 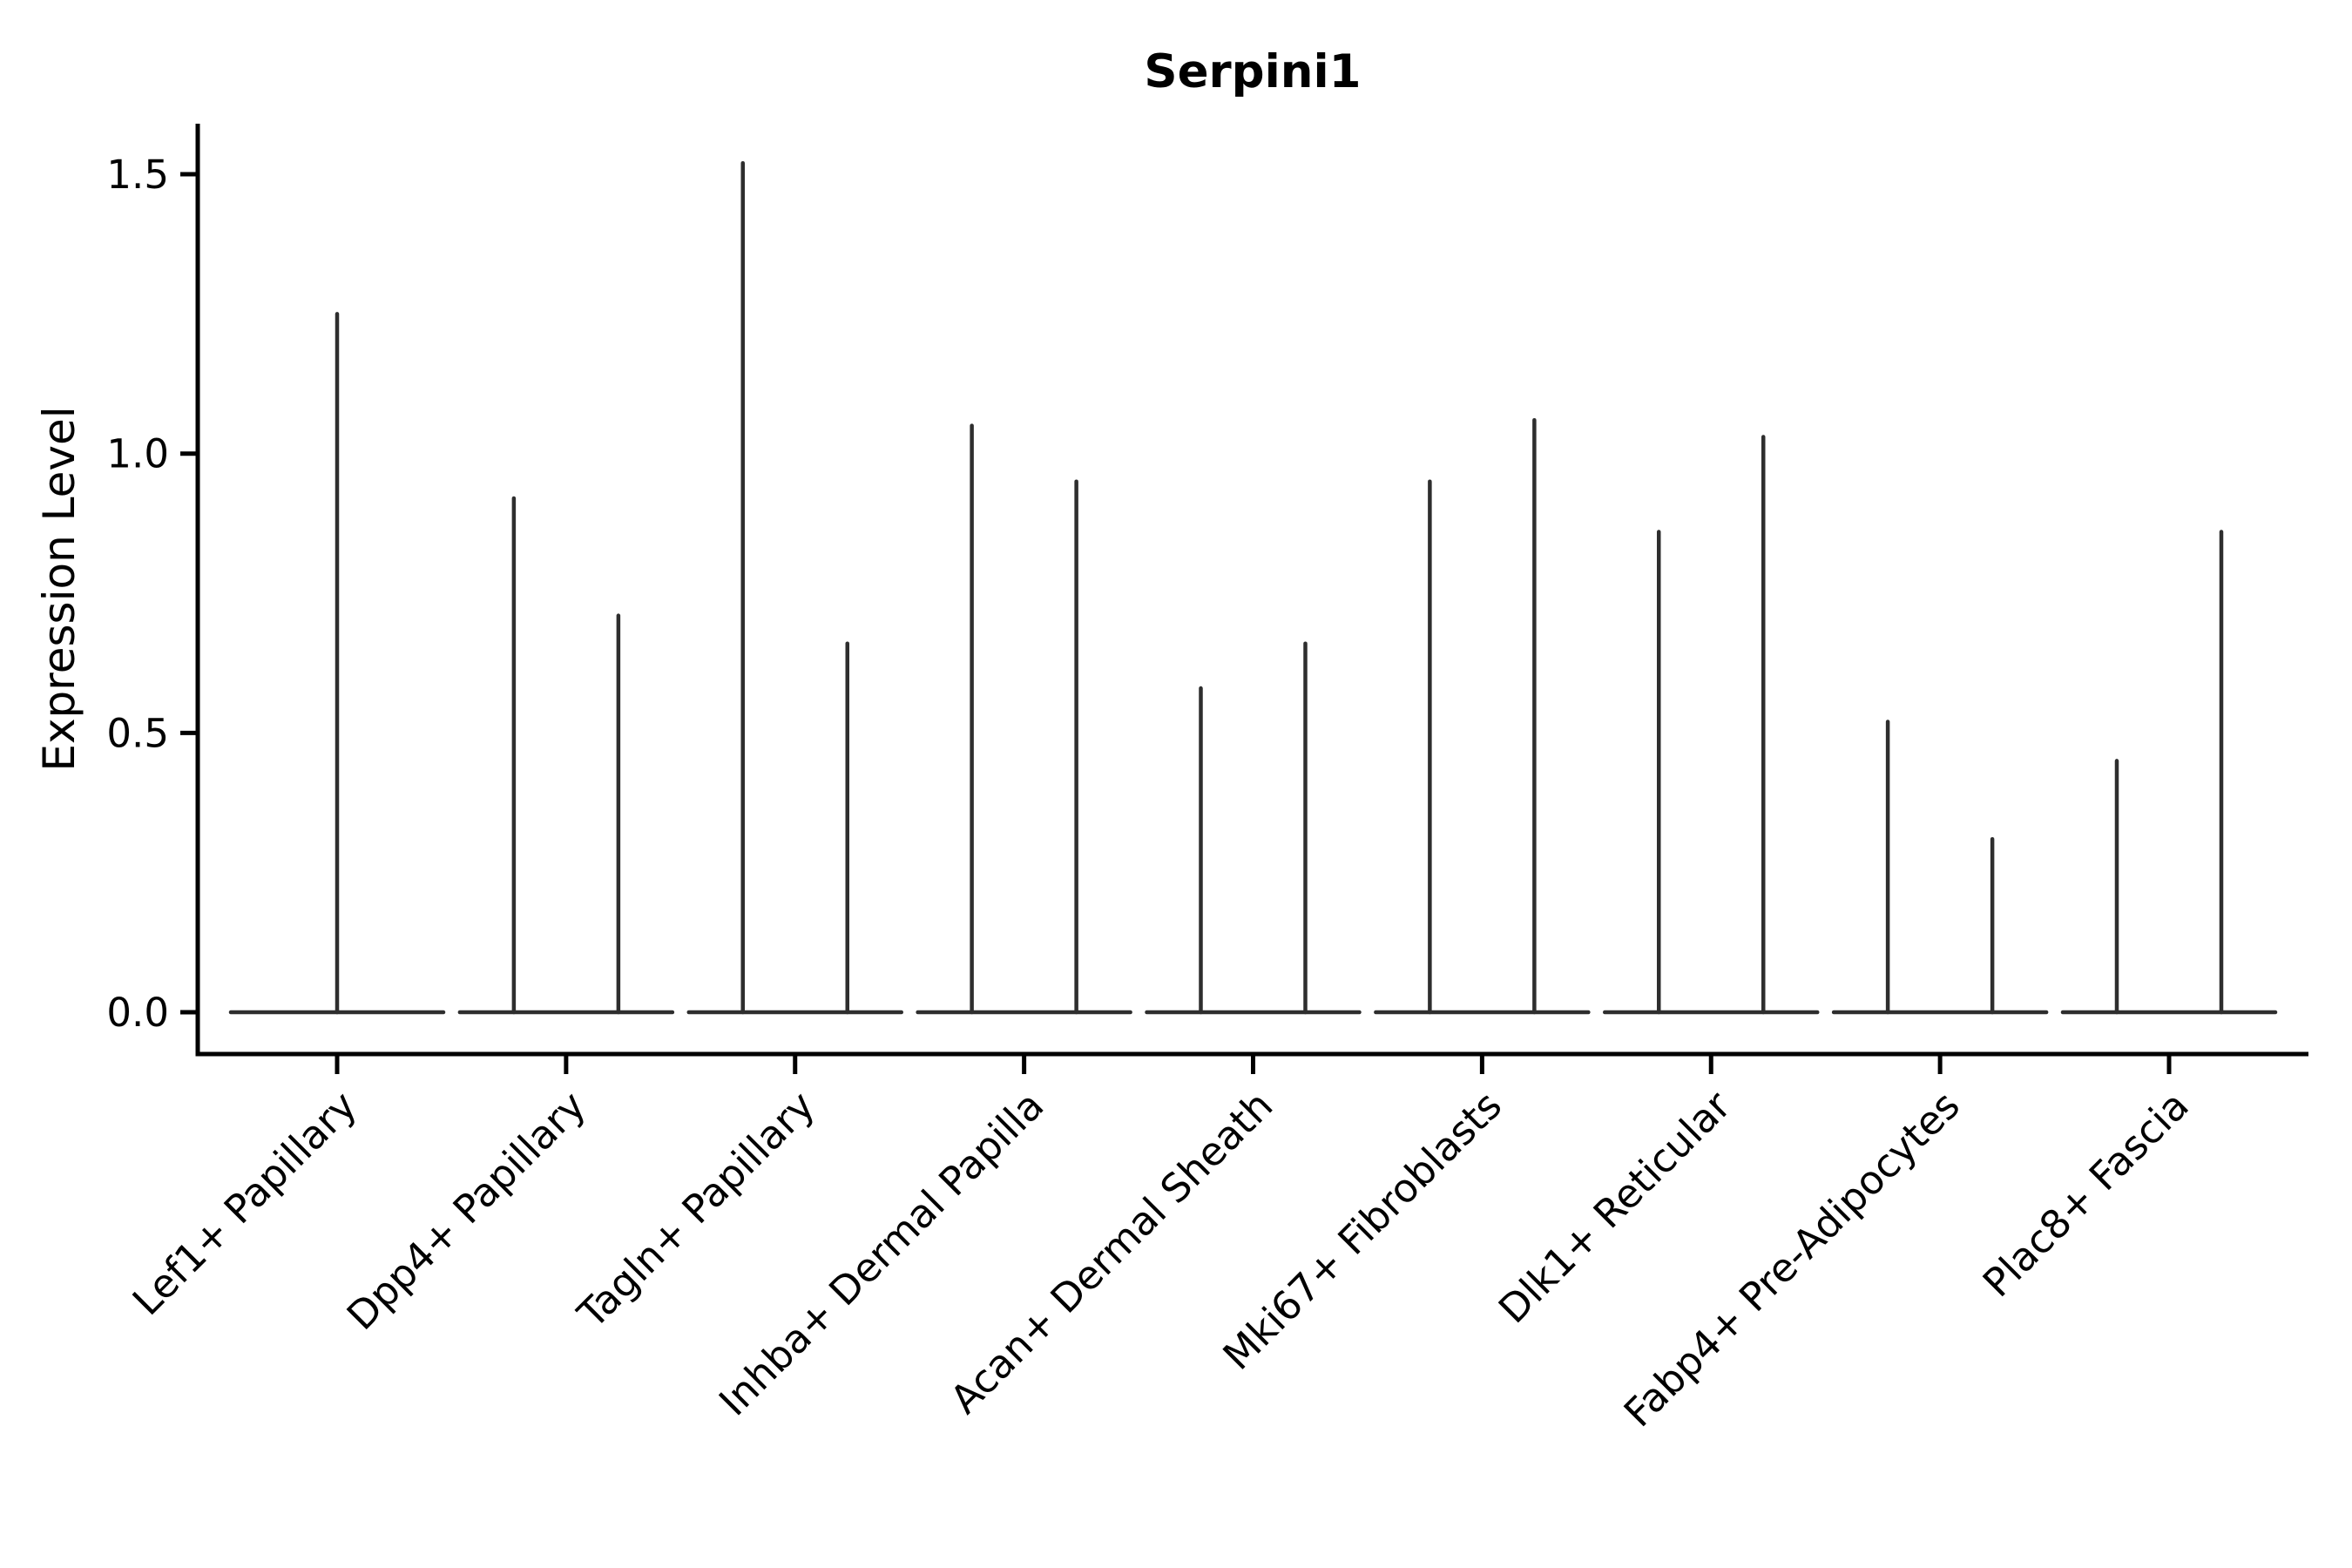 What do you see at coordinates (245, 1203) in the screenshot?
I see `x-tick-label: Lef1+ Papillary` at bounding box center [245, 1203].